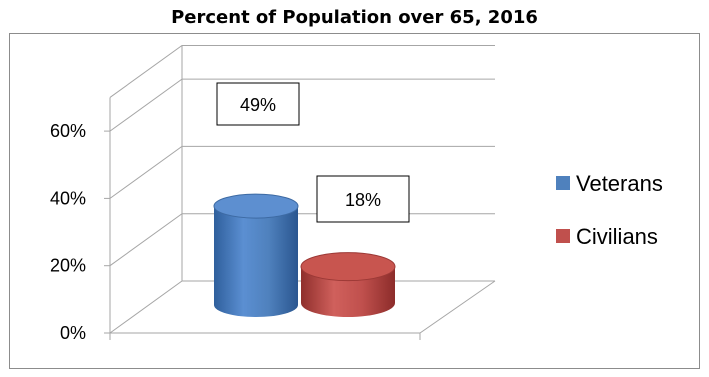 The height and width of the screenshot is (377, 709). Describe the element at coordinates (73, 333) in the screenshot. I see `y-tick-label: 0%` at that location.